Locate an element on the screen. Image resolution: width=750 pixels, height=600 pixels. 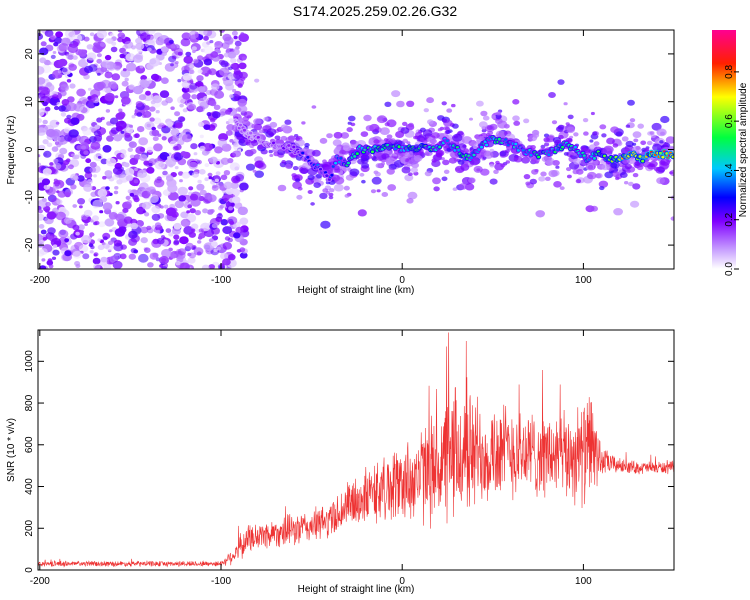
x-tick-label: 0 is located at coordinates (402, 280).